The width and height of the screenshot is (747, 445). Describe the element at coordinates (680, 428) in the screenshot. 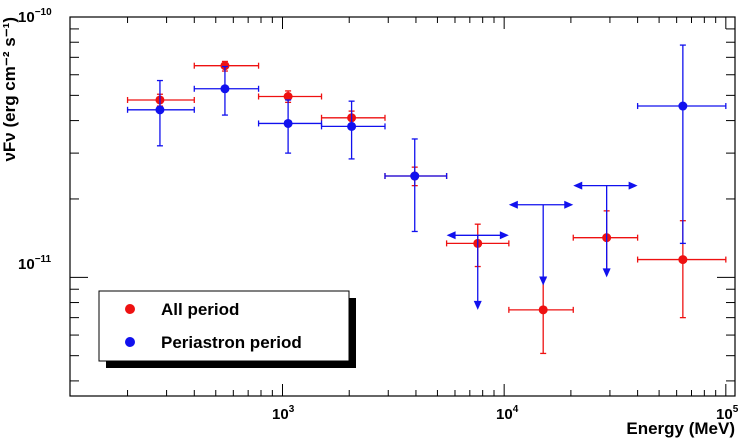

I see `x-axis-title: Energy (MeV)` at that location.